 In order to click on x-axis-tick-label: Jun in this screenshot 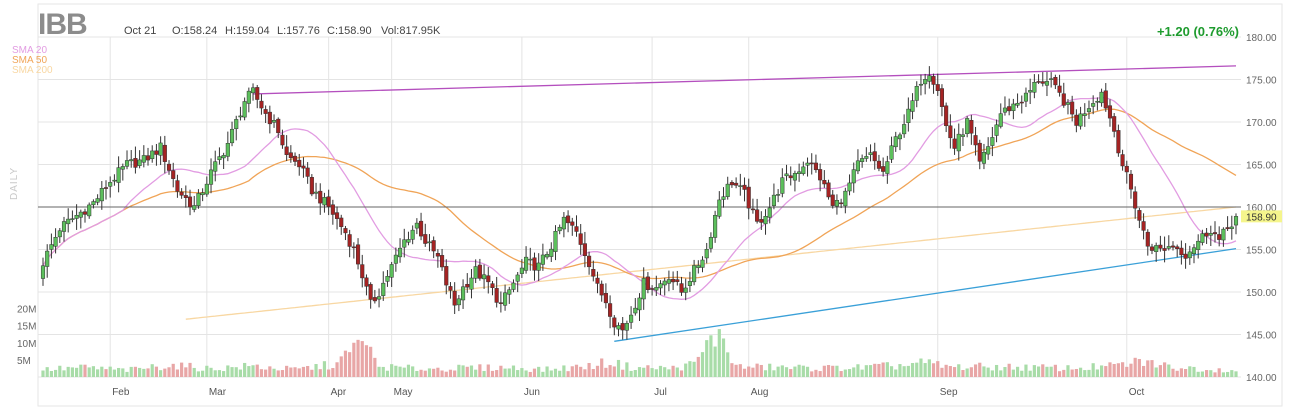, I will do `click(532, 392)`.